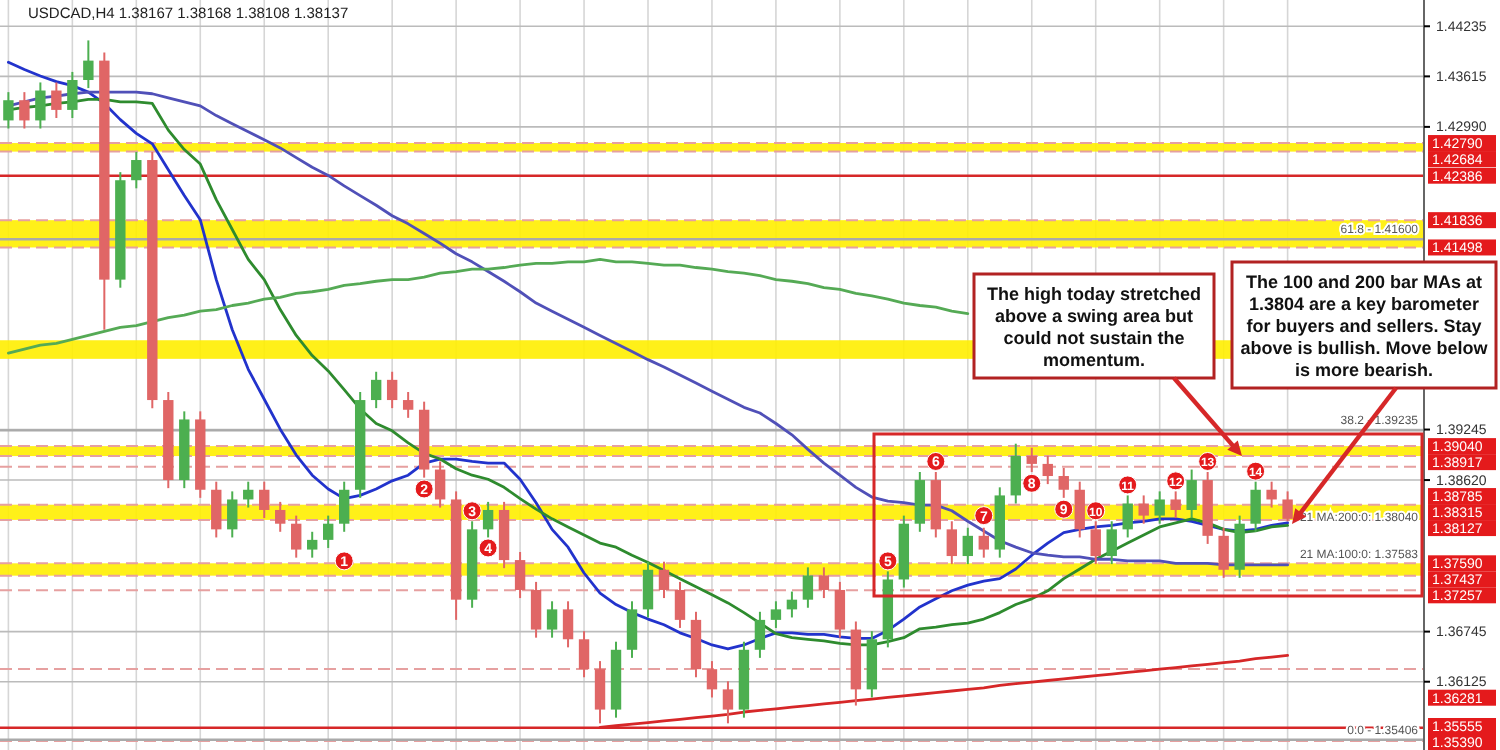 The width and height of the screenshot is (1500, 750). I want to click on annotation: The high today stretched above a swing area but could not sustain the momentum., so click(1094, 327).